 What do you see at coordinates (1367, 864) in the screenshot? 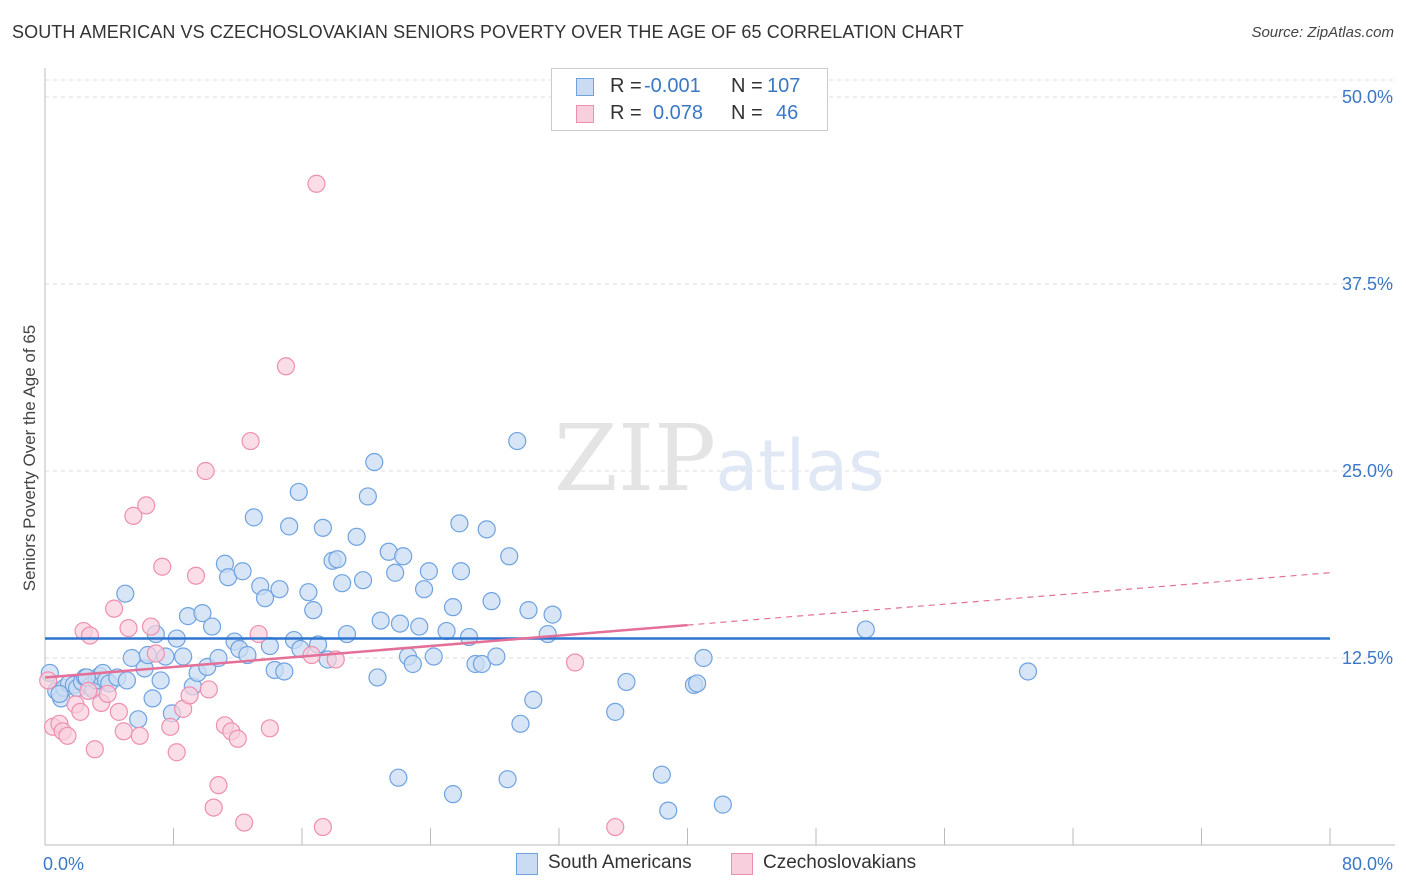
I see `x-tick-label-max: 80.0%` at bounding box center [1367, 864].